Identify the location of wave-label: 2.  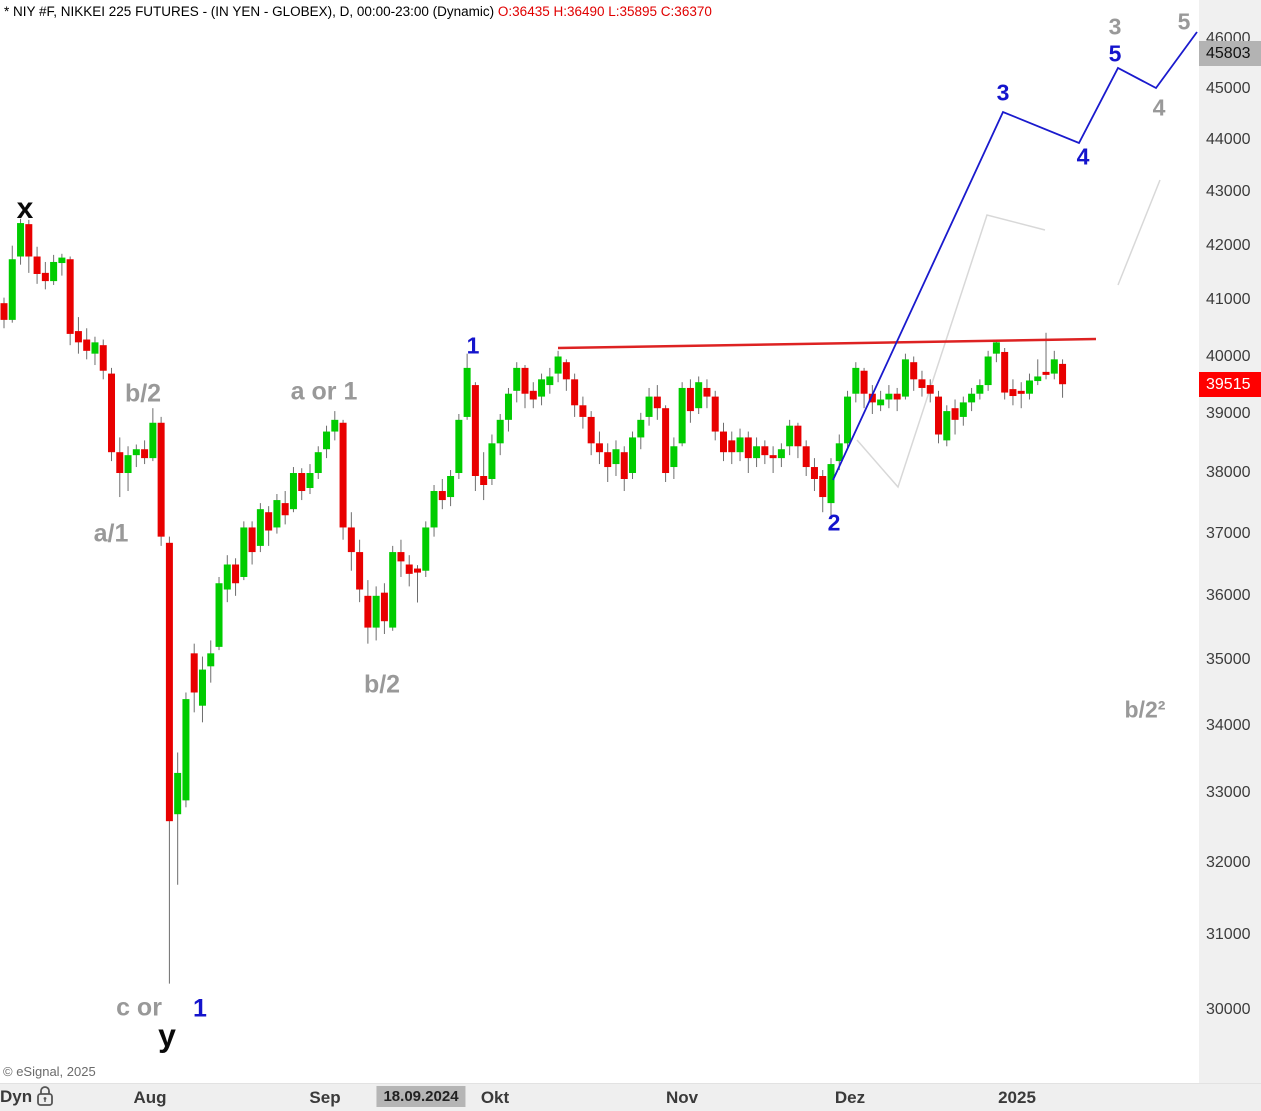
(834, 522).